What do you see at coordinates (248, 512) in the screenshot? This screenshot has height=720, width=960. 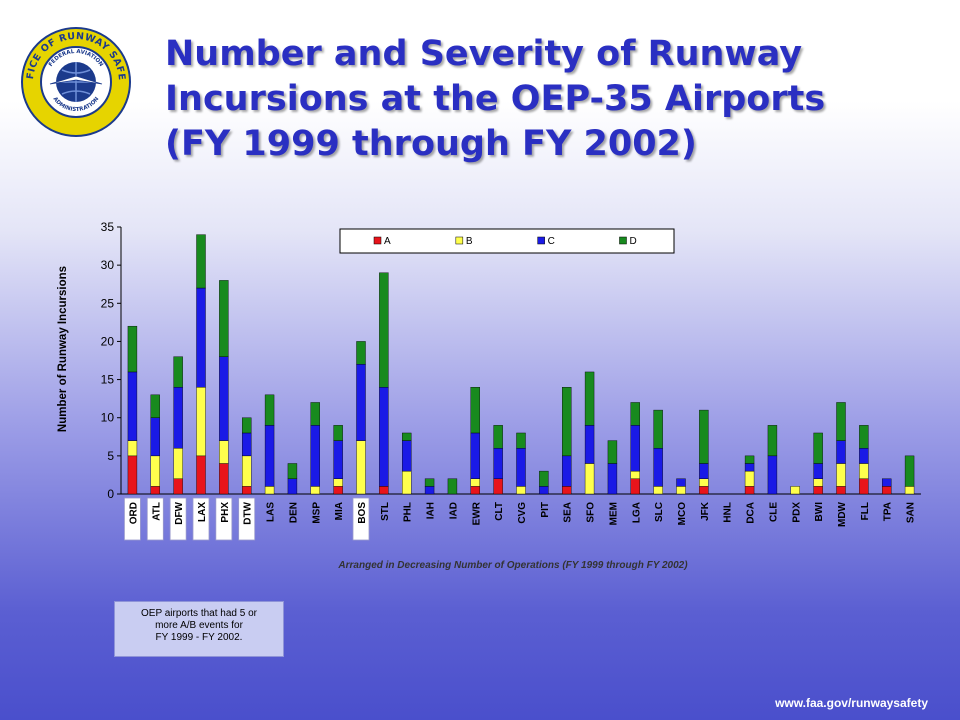 I see `x-tick-label-dtw: DTW` at bounding box center [248, 512].